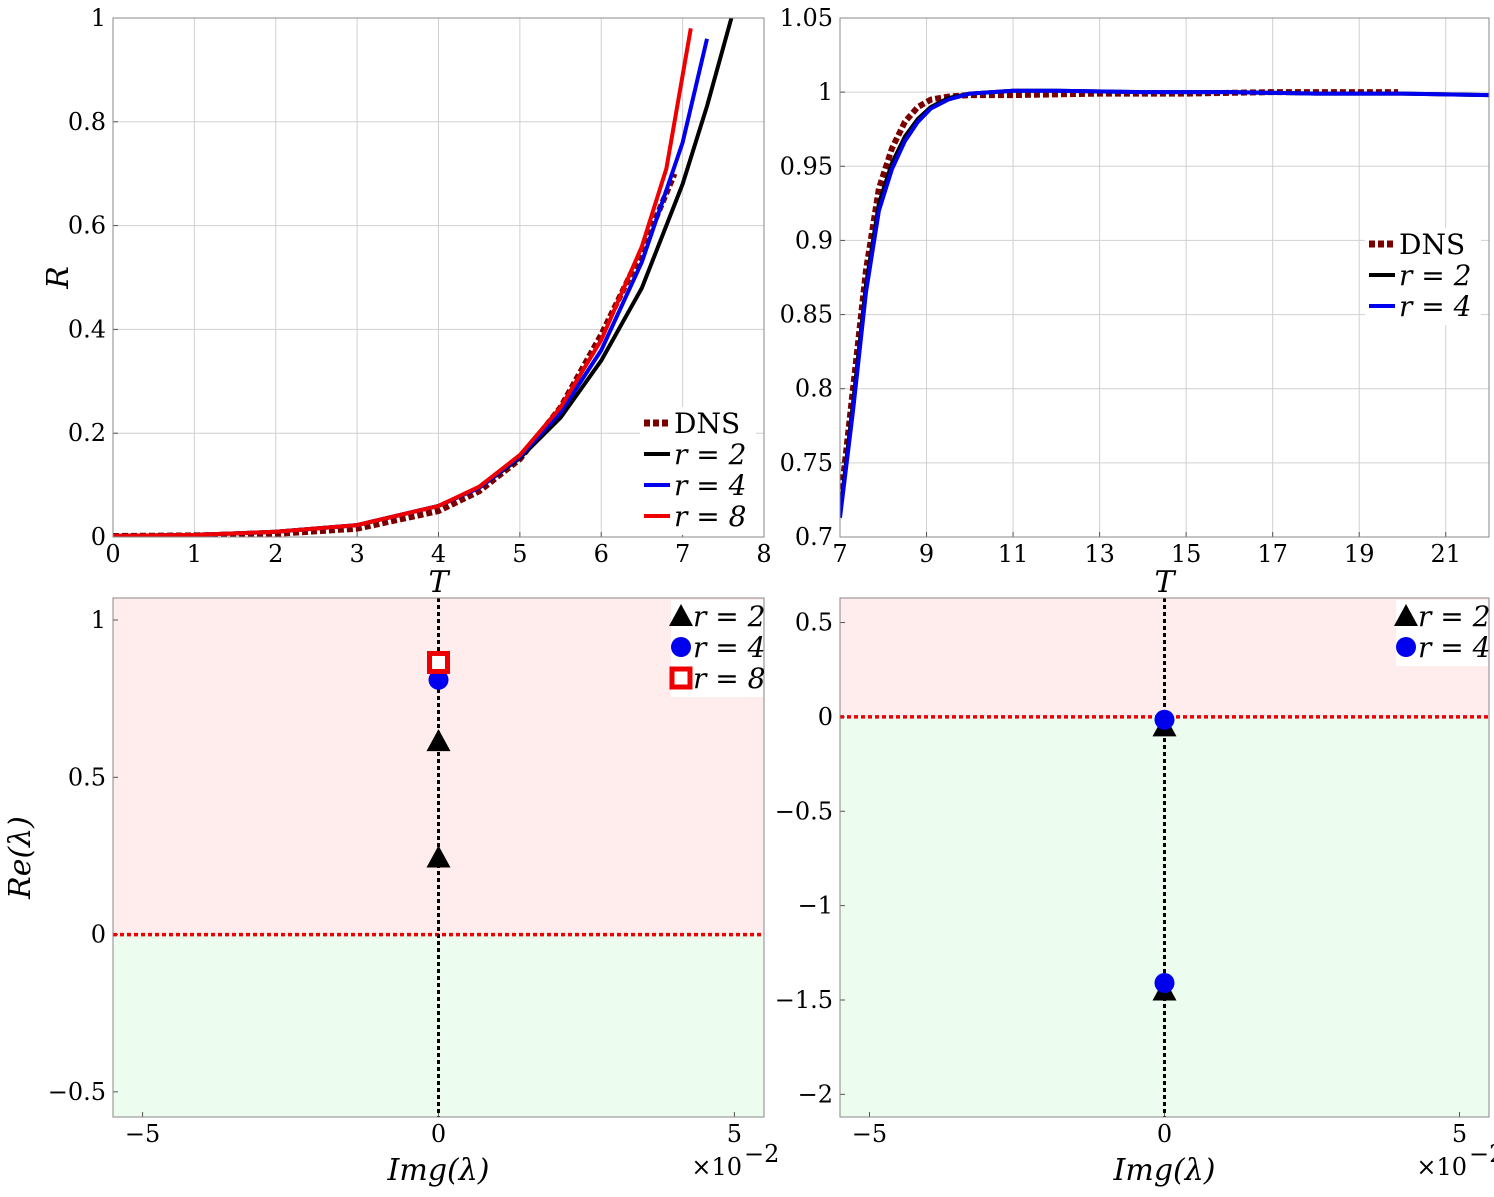 The image size is (1494, 1197). What do you see at coordinates (194, 554) in the screenshot?
I see `x-tick-label: 1` at bounding box center [194, 554].